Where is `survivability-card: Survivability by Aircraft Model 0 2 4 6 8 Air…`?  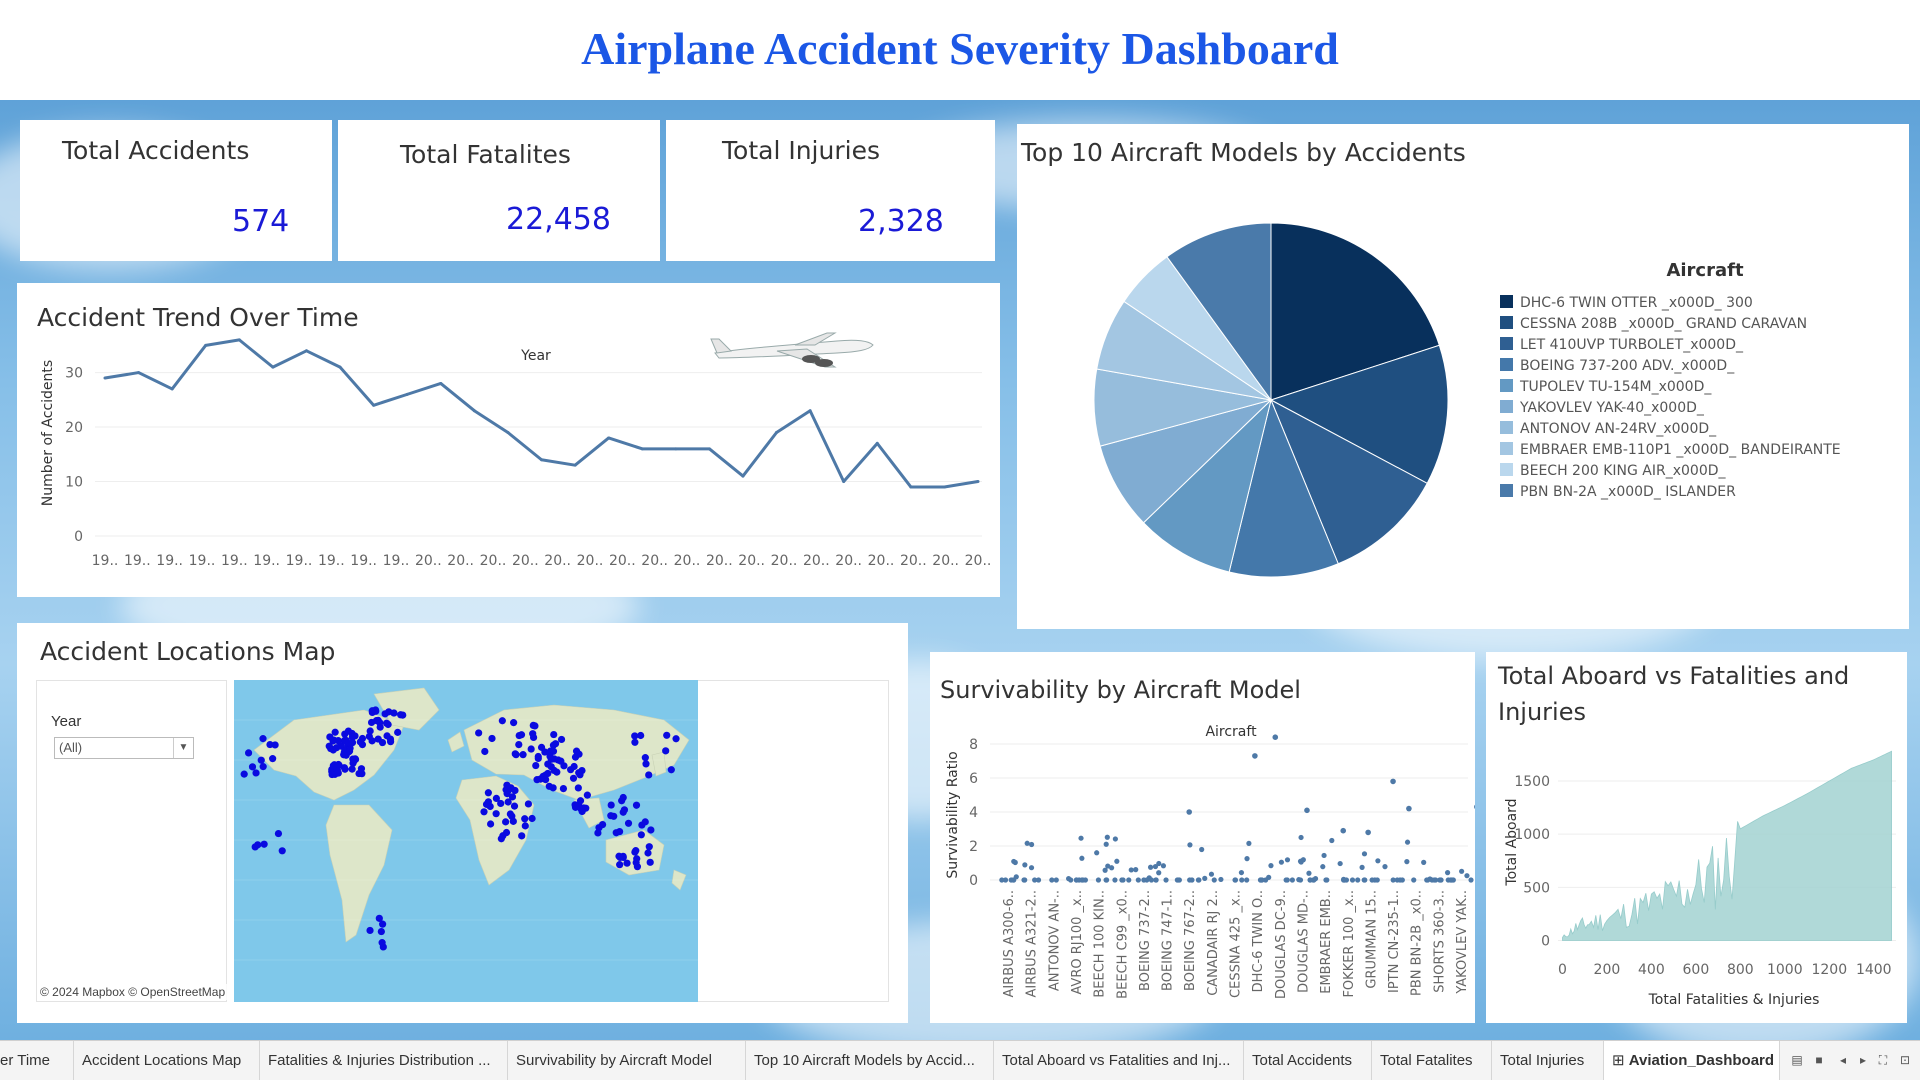 survivability-card: Survivability by Aircraft Model 0 2 4 6 8 Air… is located at coordinates (1202, 837).